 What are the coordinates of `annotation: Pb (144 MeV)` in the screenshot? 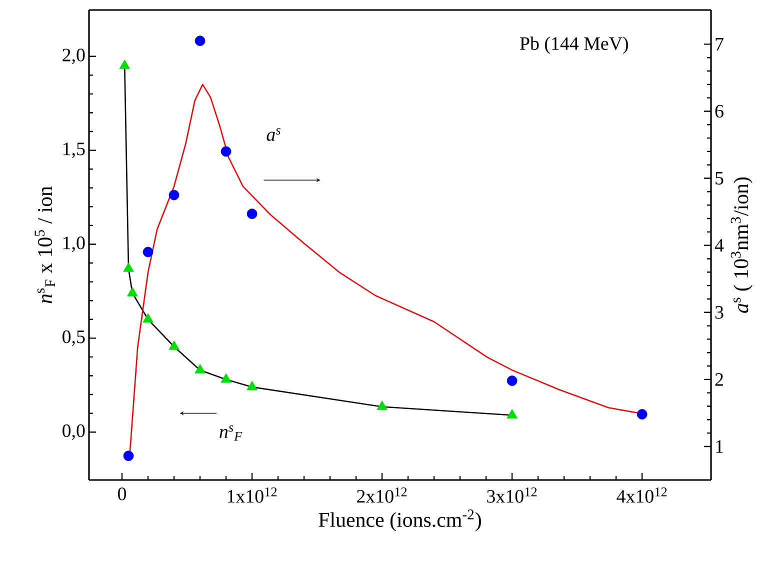 It's located at (574, 45).